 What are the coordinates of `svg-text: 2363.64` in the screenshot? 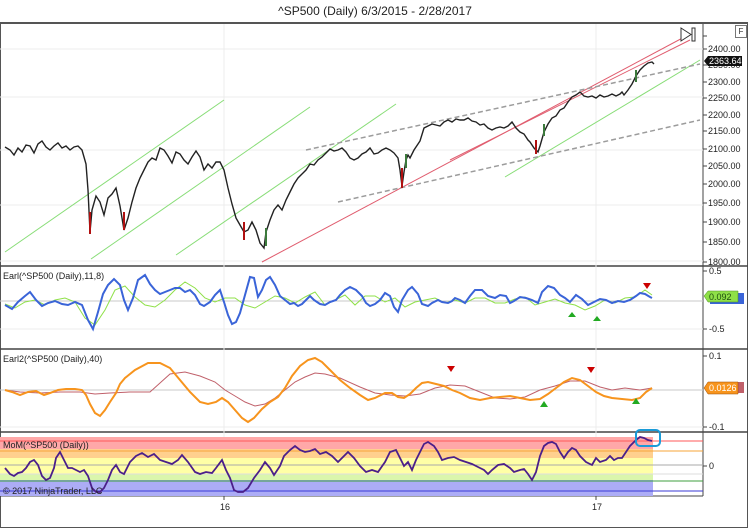 It's located at (725, 61).